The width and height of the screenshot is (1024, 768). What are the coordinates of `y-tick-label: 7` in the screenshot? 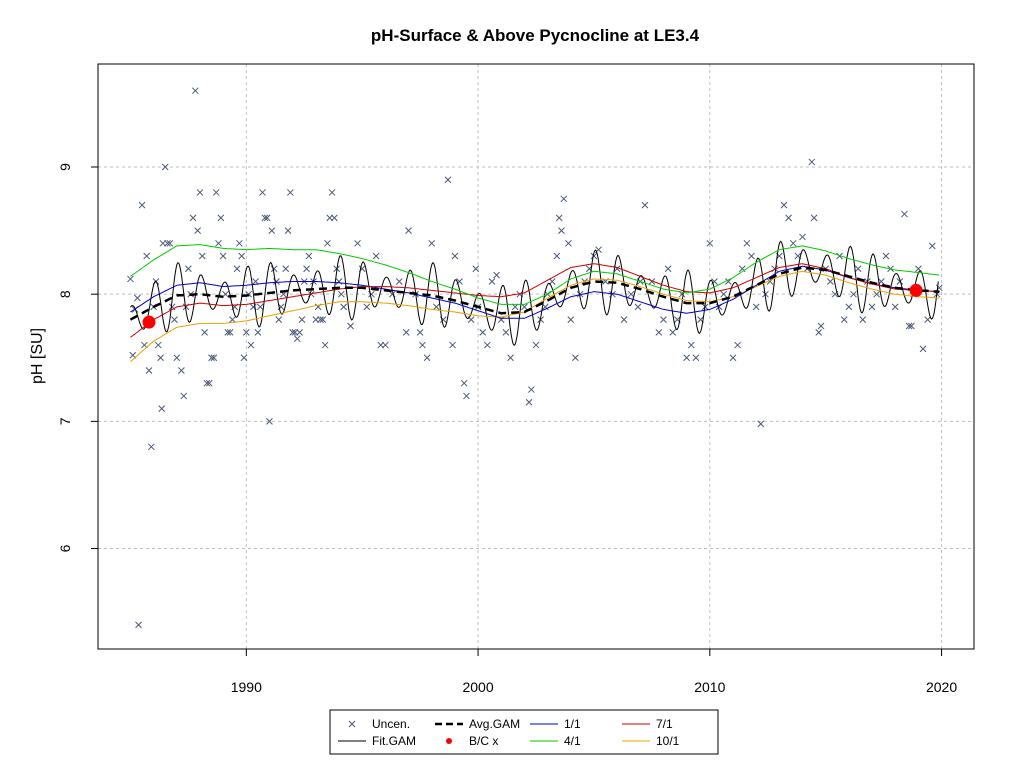 It's located at (65, 421).